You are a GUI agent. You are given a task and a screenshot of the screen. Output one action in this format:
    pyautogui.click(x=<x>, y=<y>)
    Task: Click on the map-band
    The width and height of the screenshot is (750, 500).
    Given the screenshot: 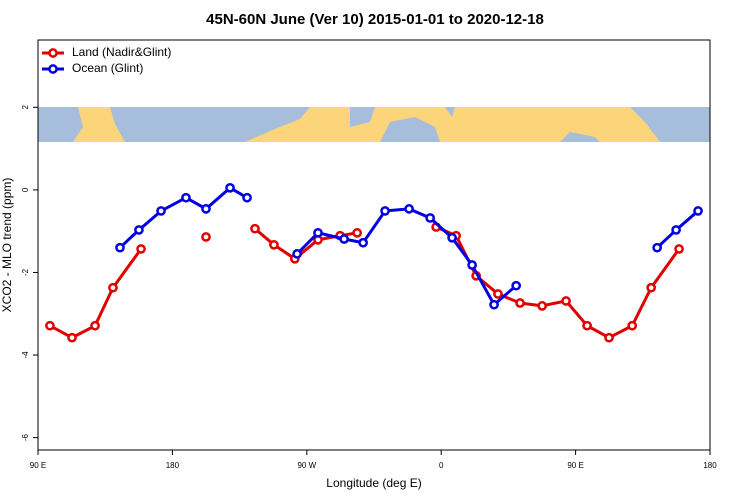 What is the action you would take?
    pyautogui.click(x=374, y=124)
    